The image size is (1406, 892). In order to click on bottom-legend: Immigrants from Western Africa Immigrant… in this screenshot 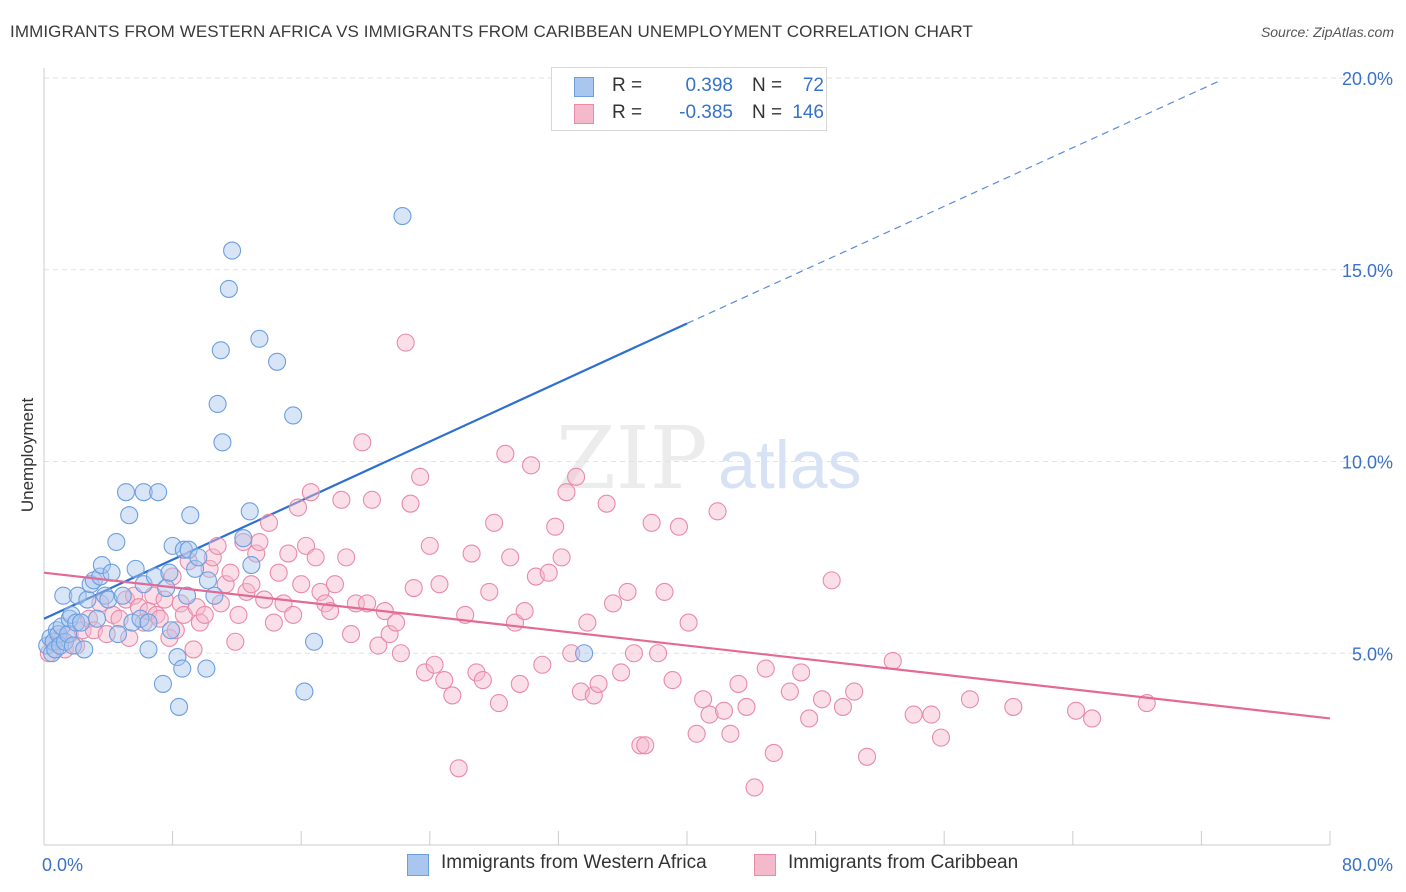, I will do `click(703, 865)`.